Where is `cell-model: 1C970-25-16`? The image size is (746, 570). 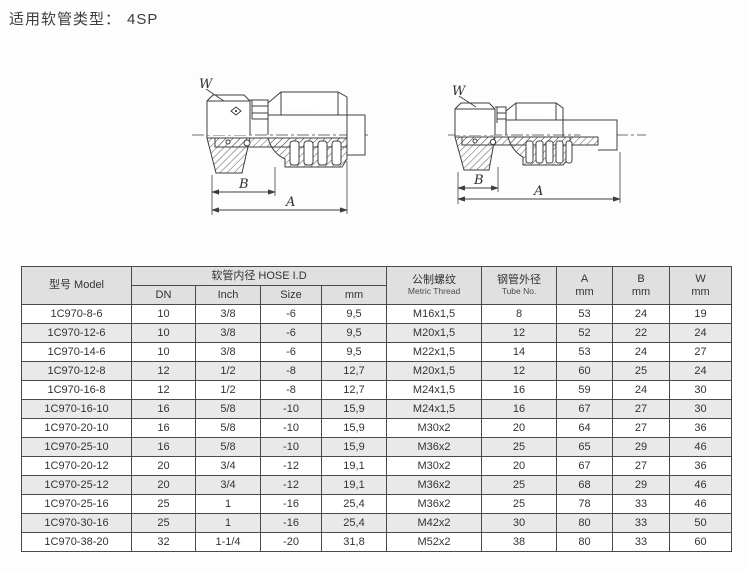 cell-model: 1C970-25-16 is located at coordinates (76, 504).